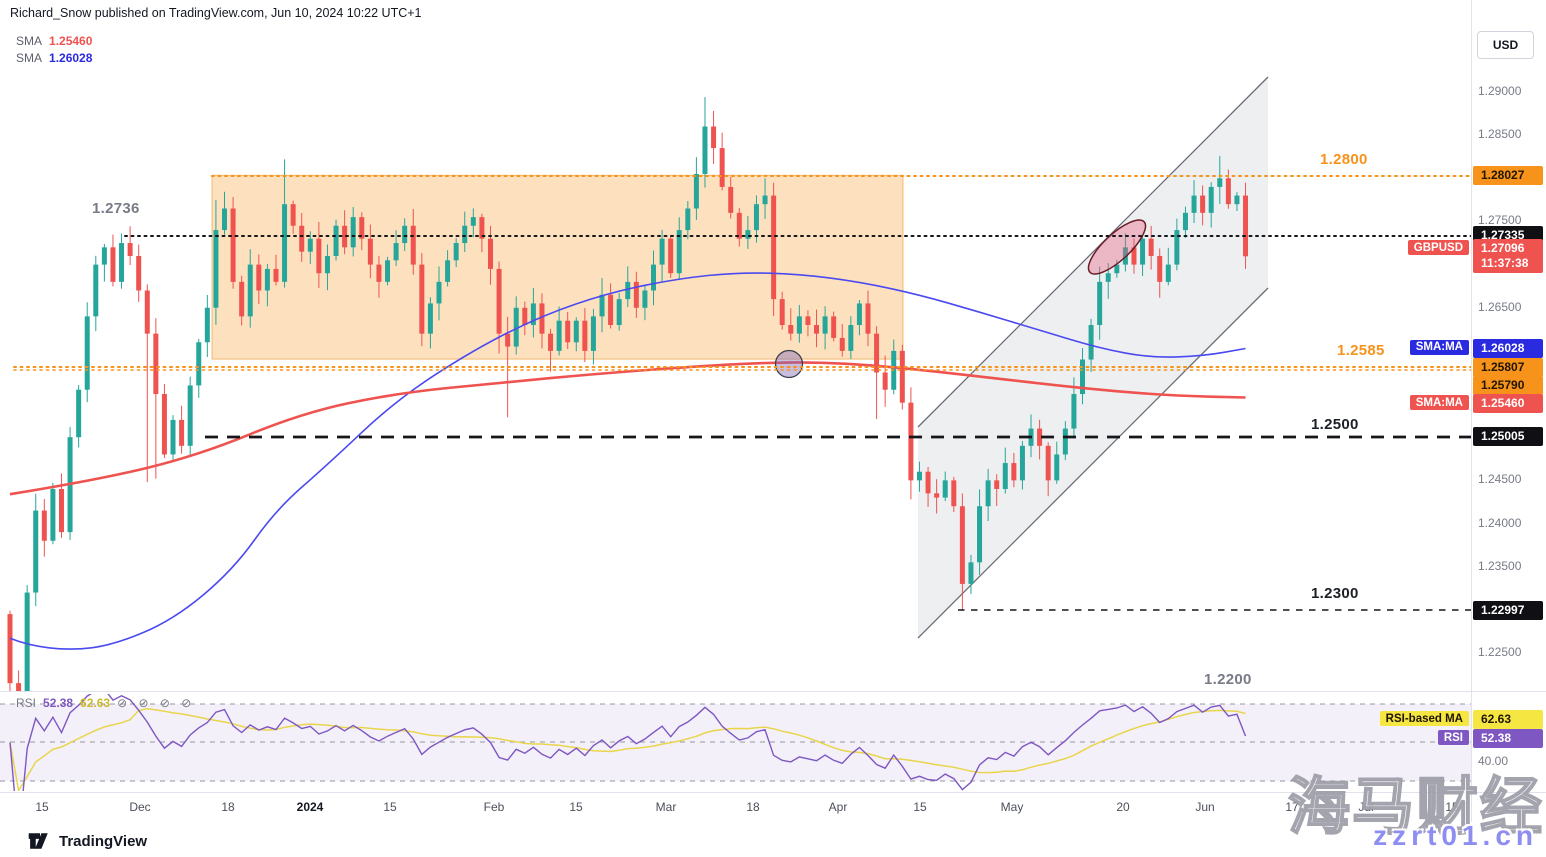 Image resolution: width=1546 pixels, height=857 pixels. What do you see at coordinates (627, 749) in the screenshot?
I see `rsi-based-ma-line` at bounding box center [627, 749].